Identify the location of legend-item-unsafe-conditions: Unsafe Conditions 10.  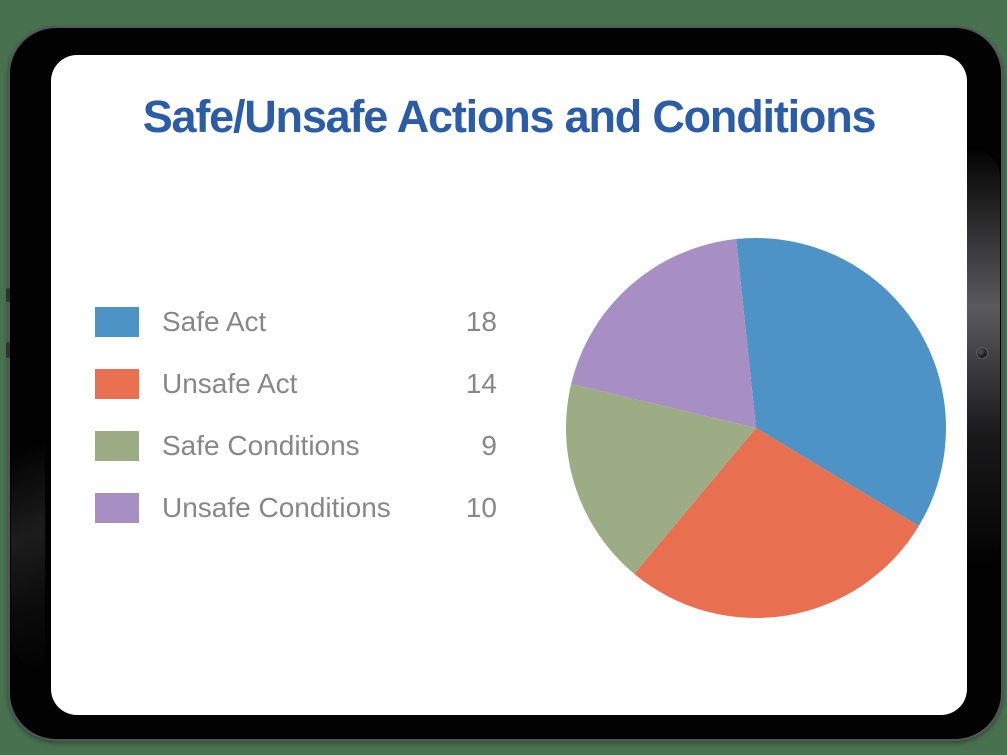
(296, 508).